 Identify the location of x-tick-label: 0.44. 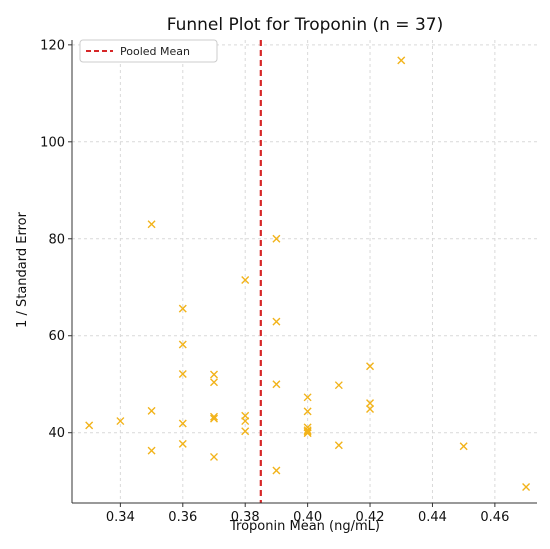
(432, 517).